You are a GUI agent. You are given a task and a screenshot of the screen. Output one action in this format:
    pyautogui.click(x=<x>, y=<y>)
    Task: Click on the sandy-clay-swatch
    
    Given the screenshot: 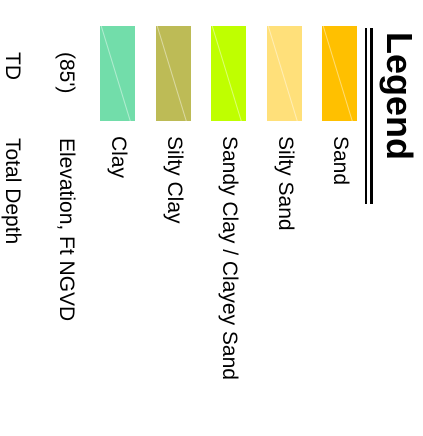 What is the action you would take?
    pyautogui.click(x=228, y=73)
    